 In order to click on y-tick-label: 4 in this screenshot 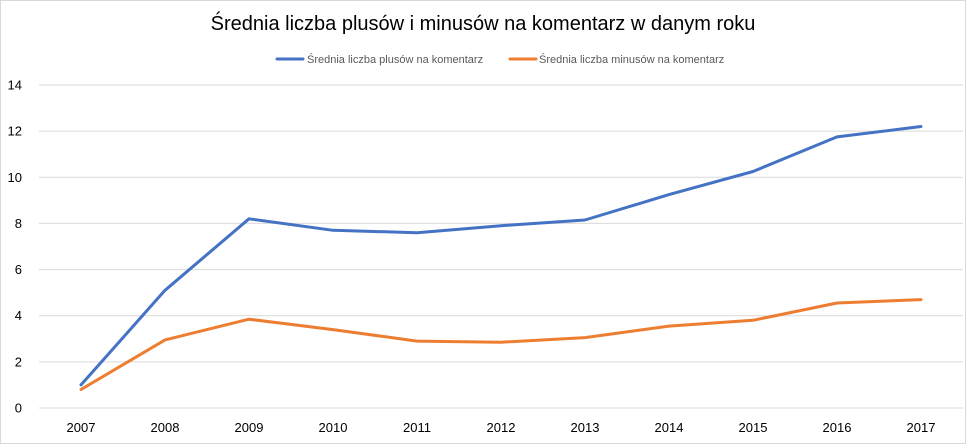, I will do `click(18, 315)`.